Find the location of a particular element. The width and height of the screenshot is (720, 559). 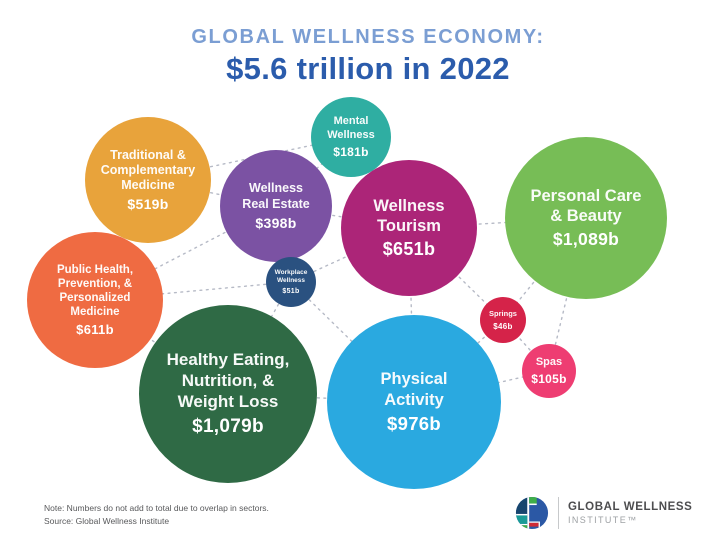

global-wellness-institute-logo: GLOBAL WELLNESS INSTITUTE™ is located at coordinates (603, 513).